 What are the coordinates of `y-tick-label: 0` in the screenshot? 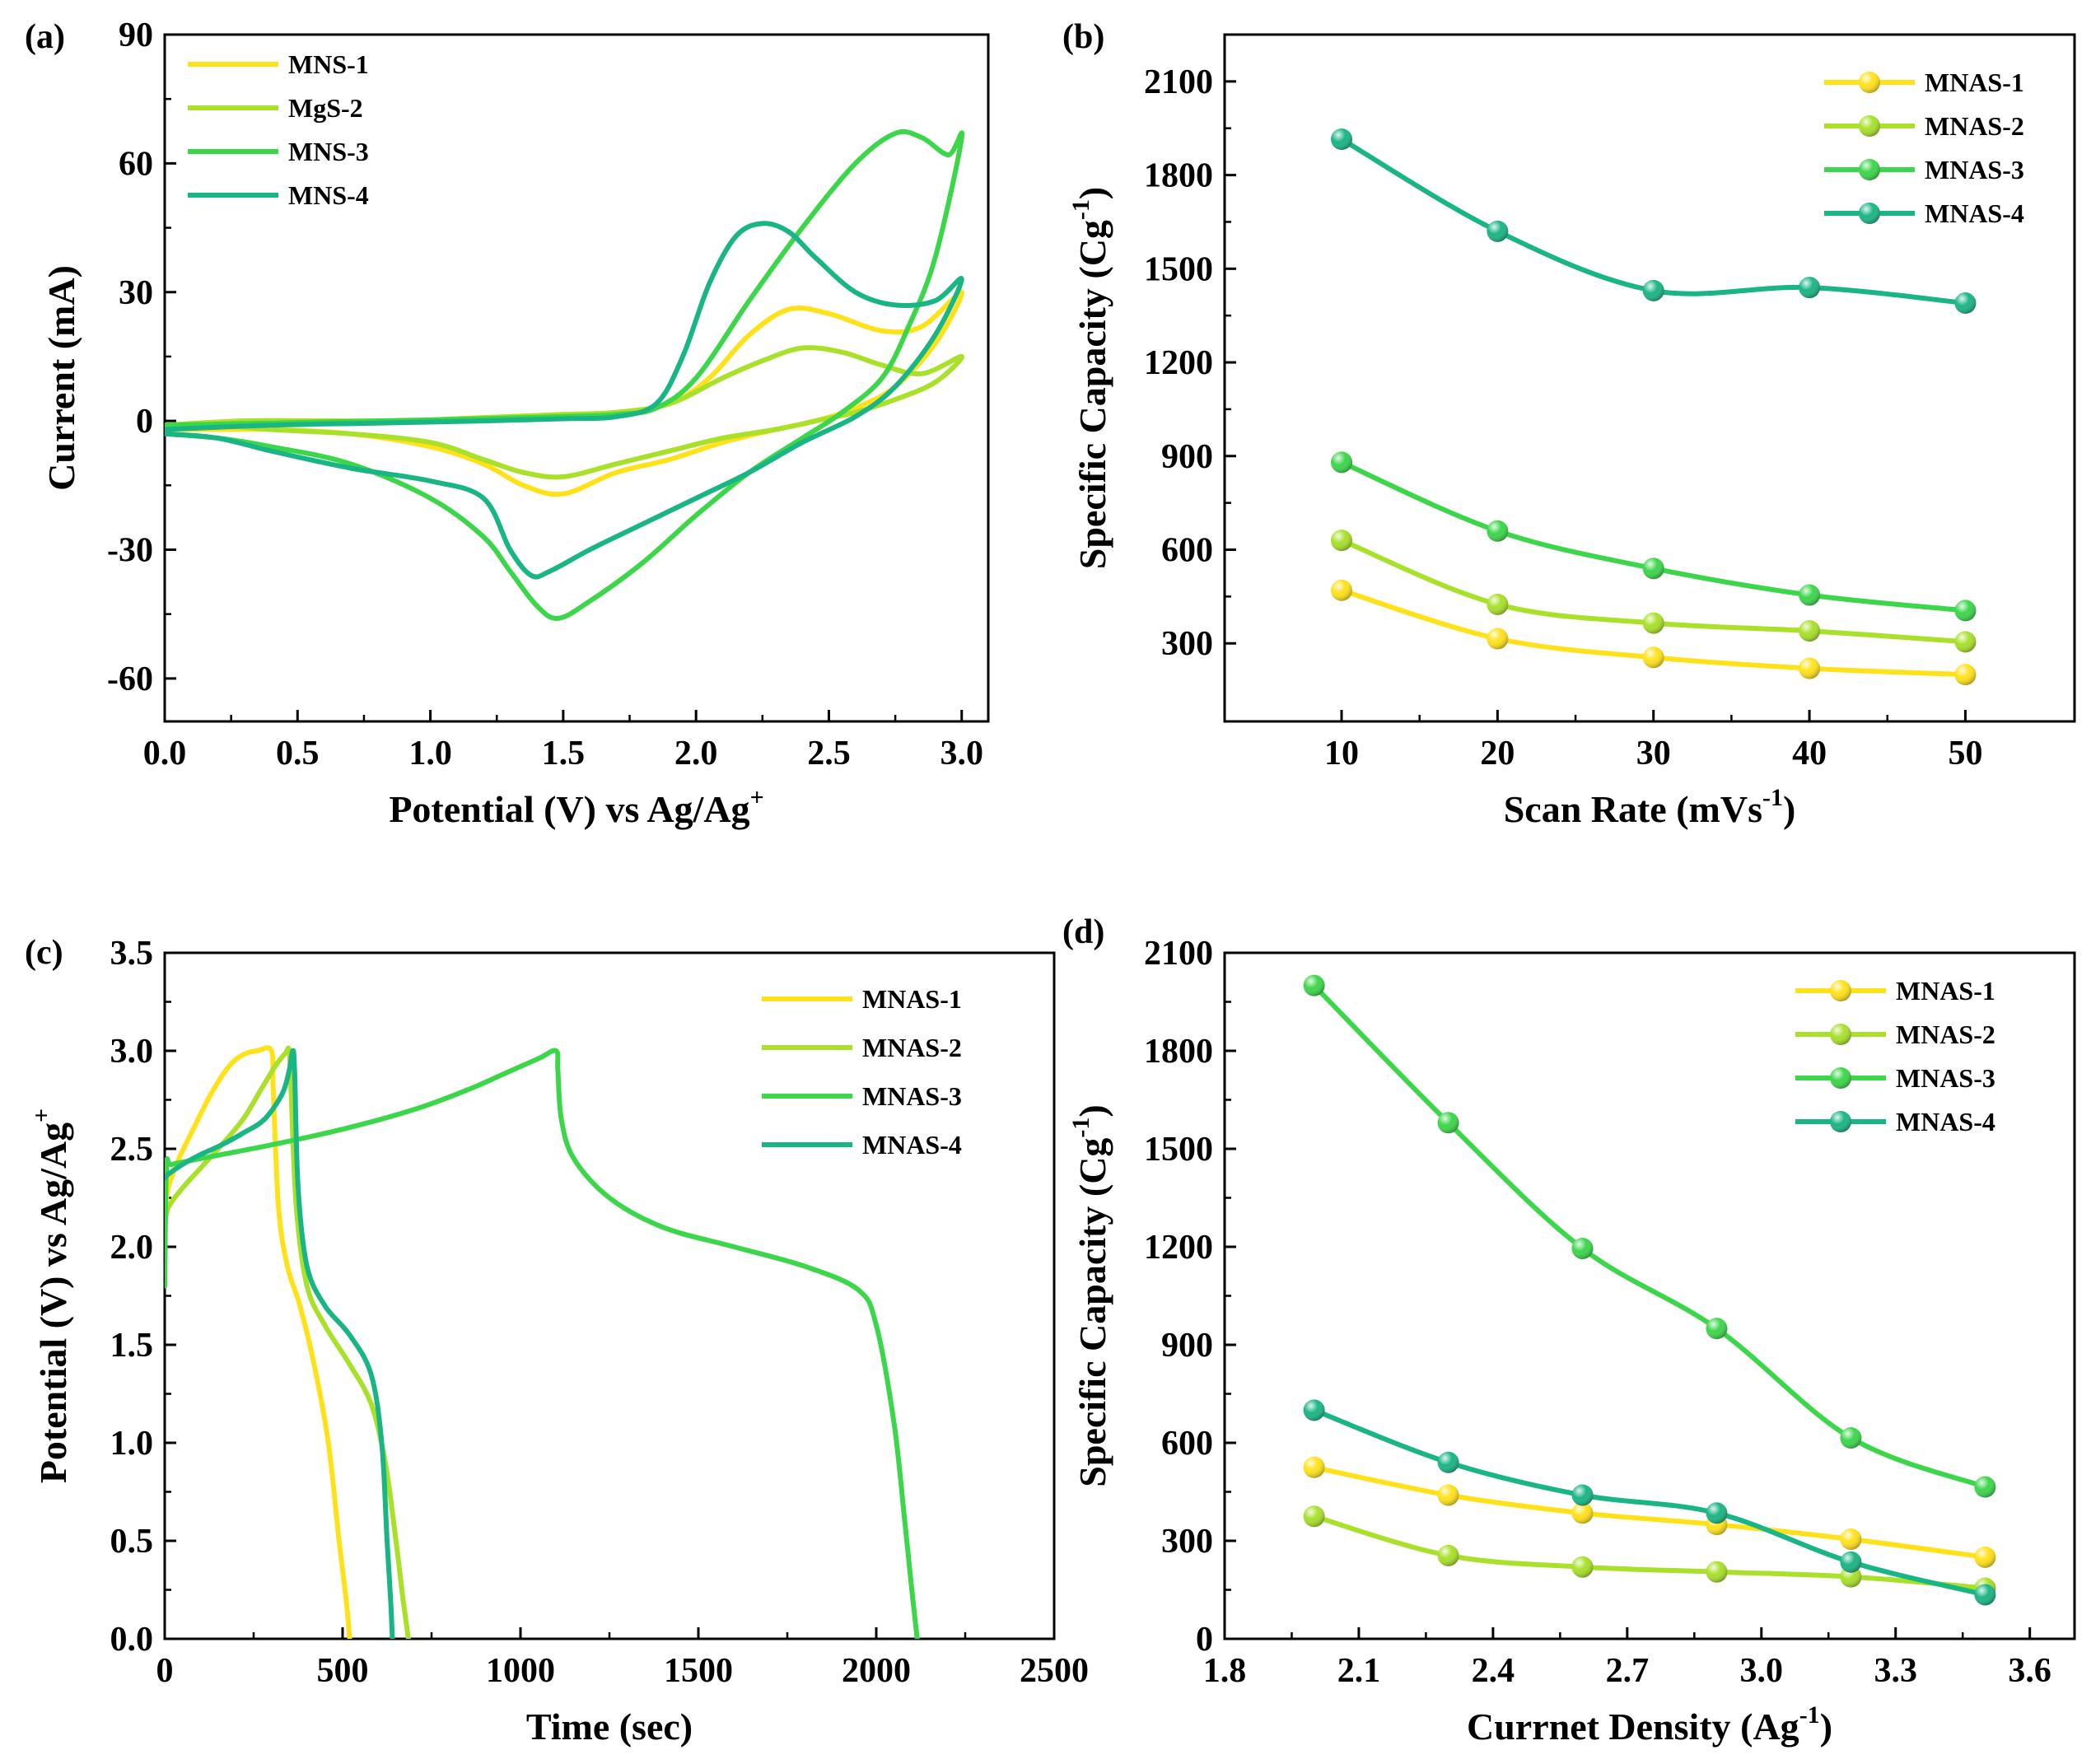 It's located at (1205, 1640).